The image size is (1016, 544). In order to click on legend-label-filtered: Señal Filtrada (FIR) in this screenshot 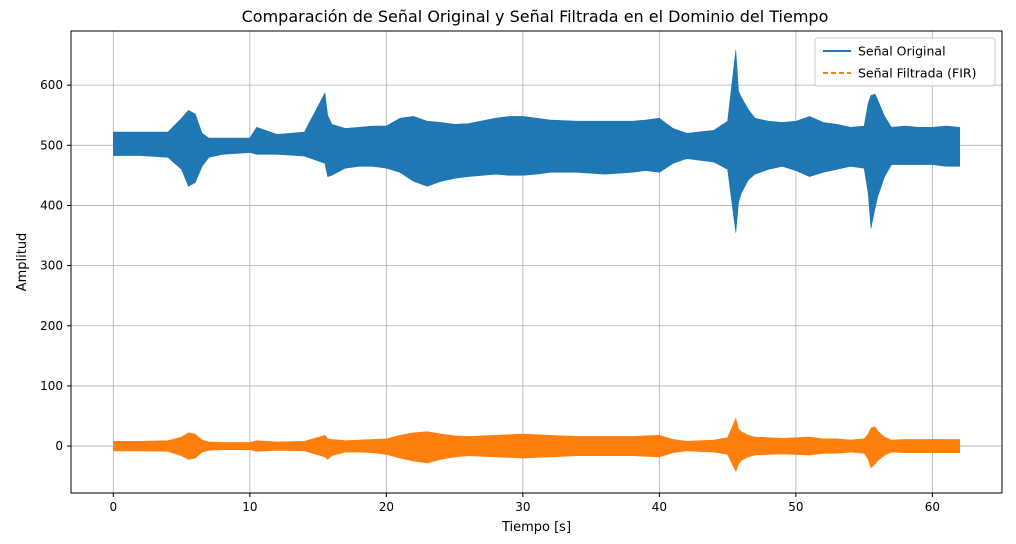, I will do `click(917, 73)`.